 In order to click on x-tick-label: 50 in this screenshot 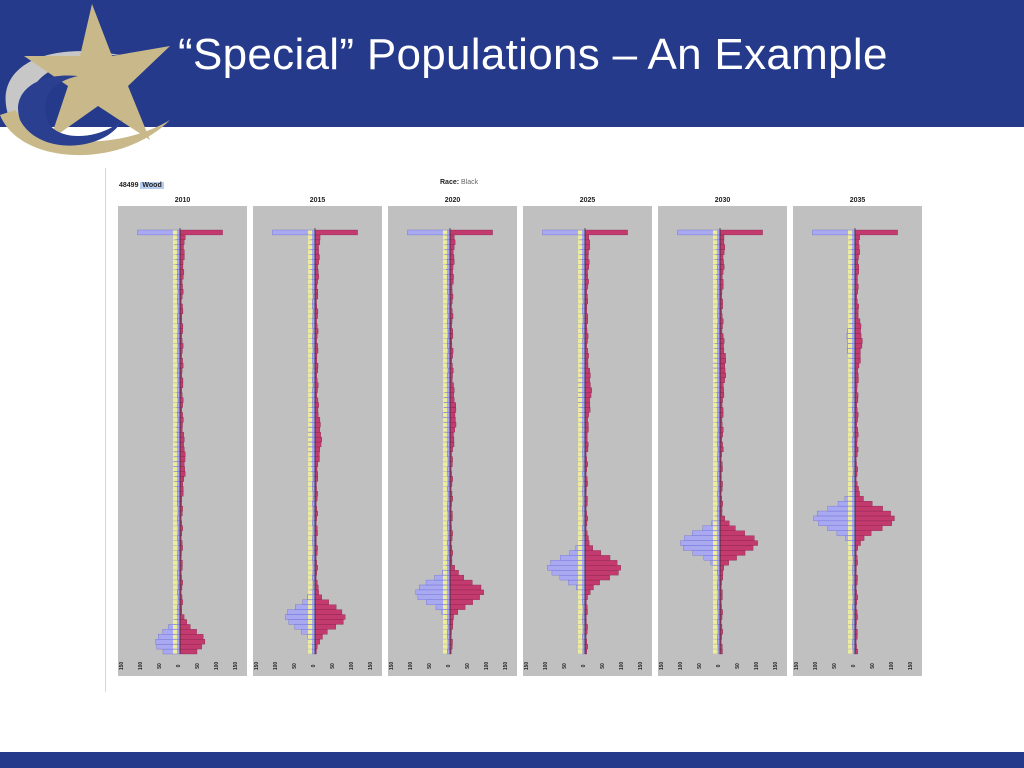, I will do `click(873, 666)`.